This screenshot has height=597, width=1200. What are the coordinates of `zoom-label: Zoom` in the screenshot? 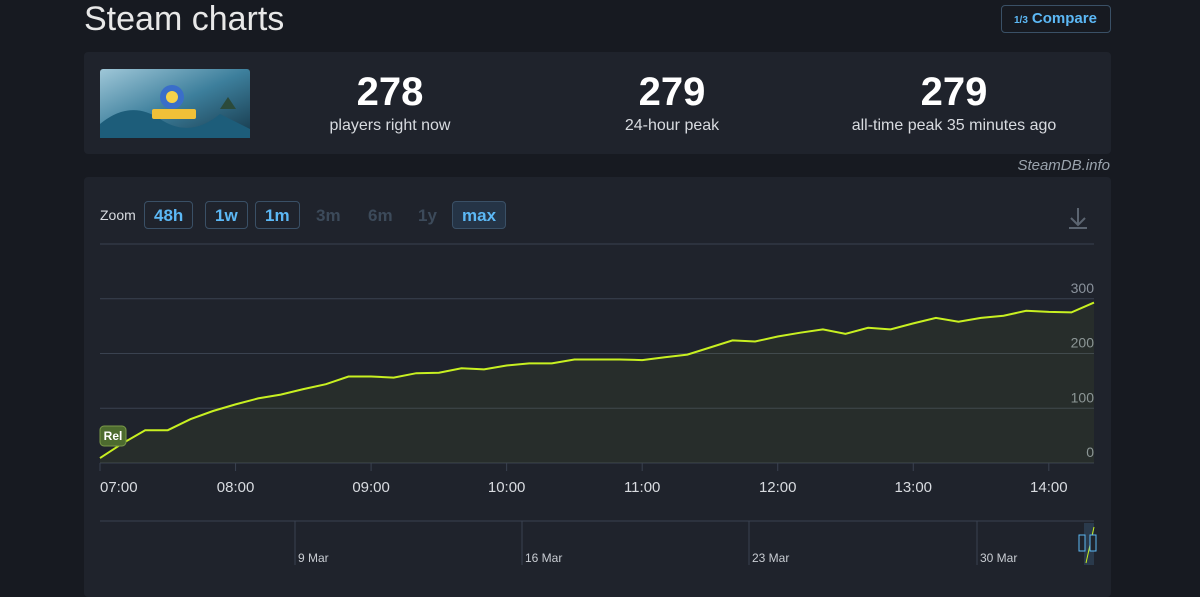 It's located at (118, 215).